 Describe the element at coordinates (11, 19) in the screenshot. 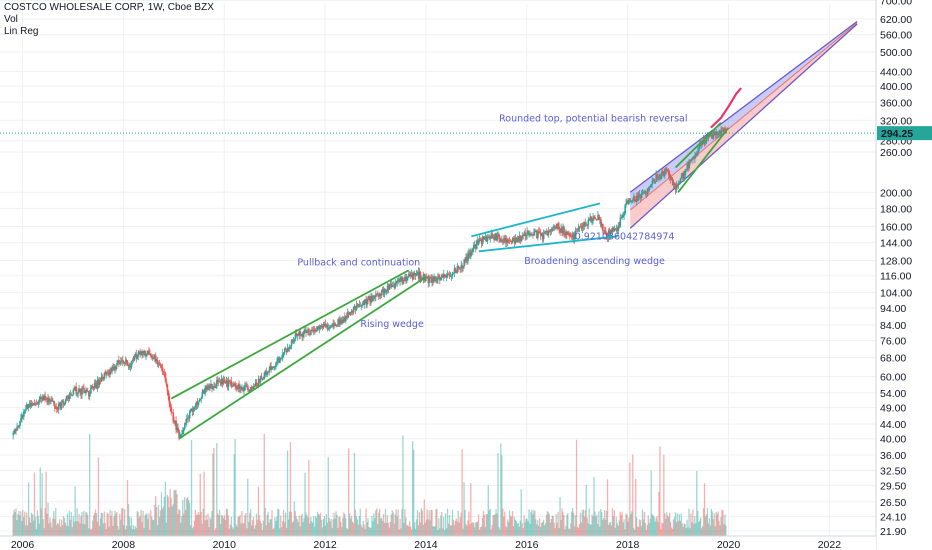

I see `volume-indicator-label: Vol` at that location.